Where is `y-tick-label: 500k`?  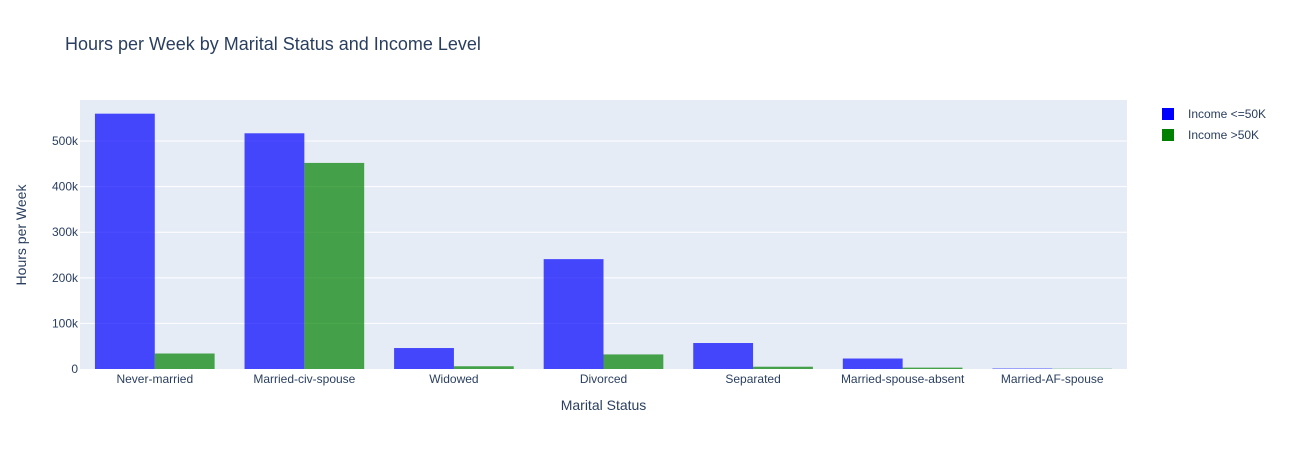 y-tick-label: 500k is located at coordinates (65, 141).